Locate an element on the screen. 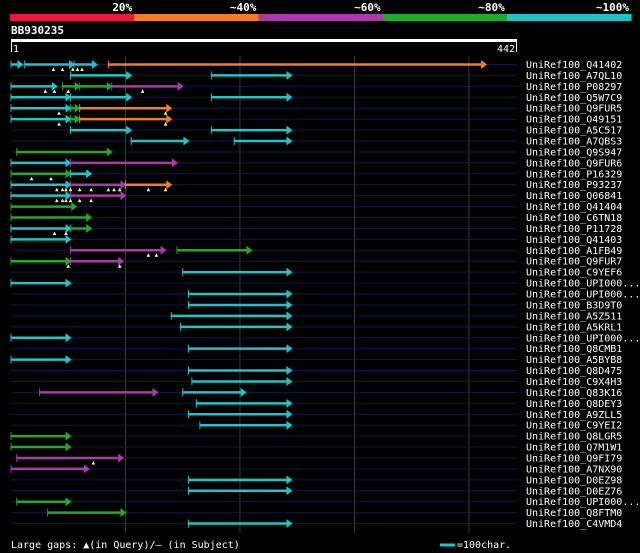 This screenshot has width=640, height=553. hit-name: UniRef100_Q9FI79 is located at coordinates (574, 458).